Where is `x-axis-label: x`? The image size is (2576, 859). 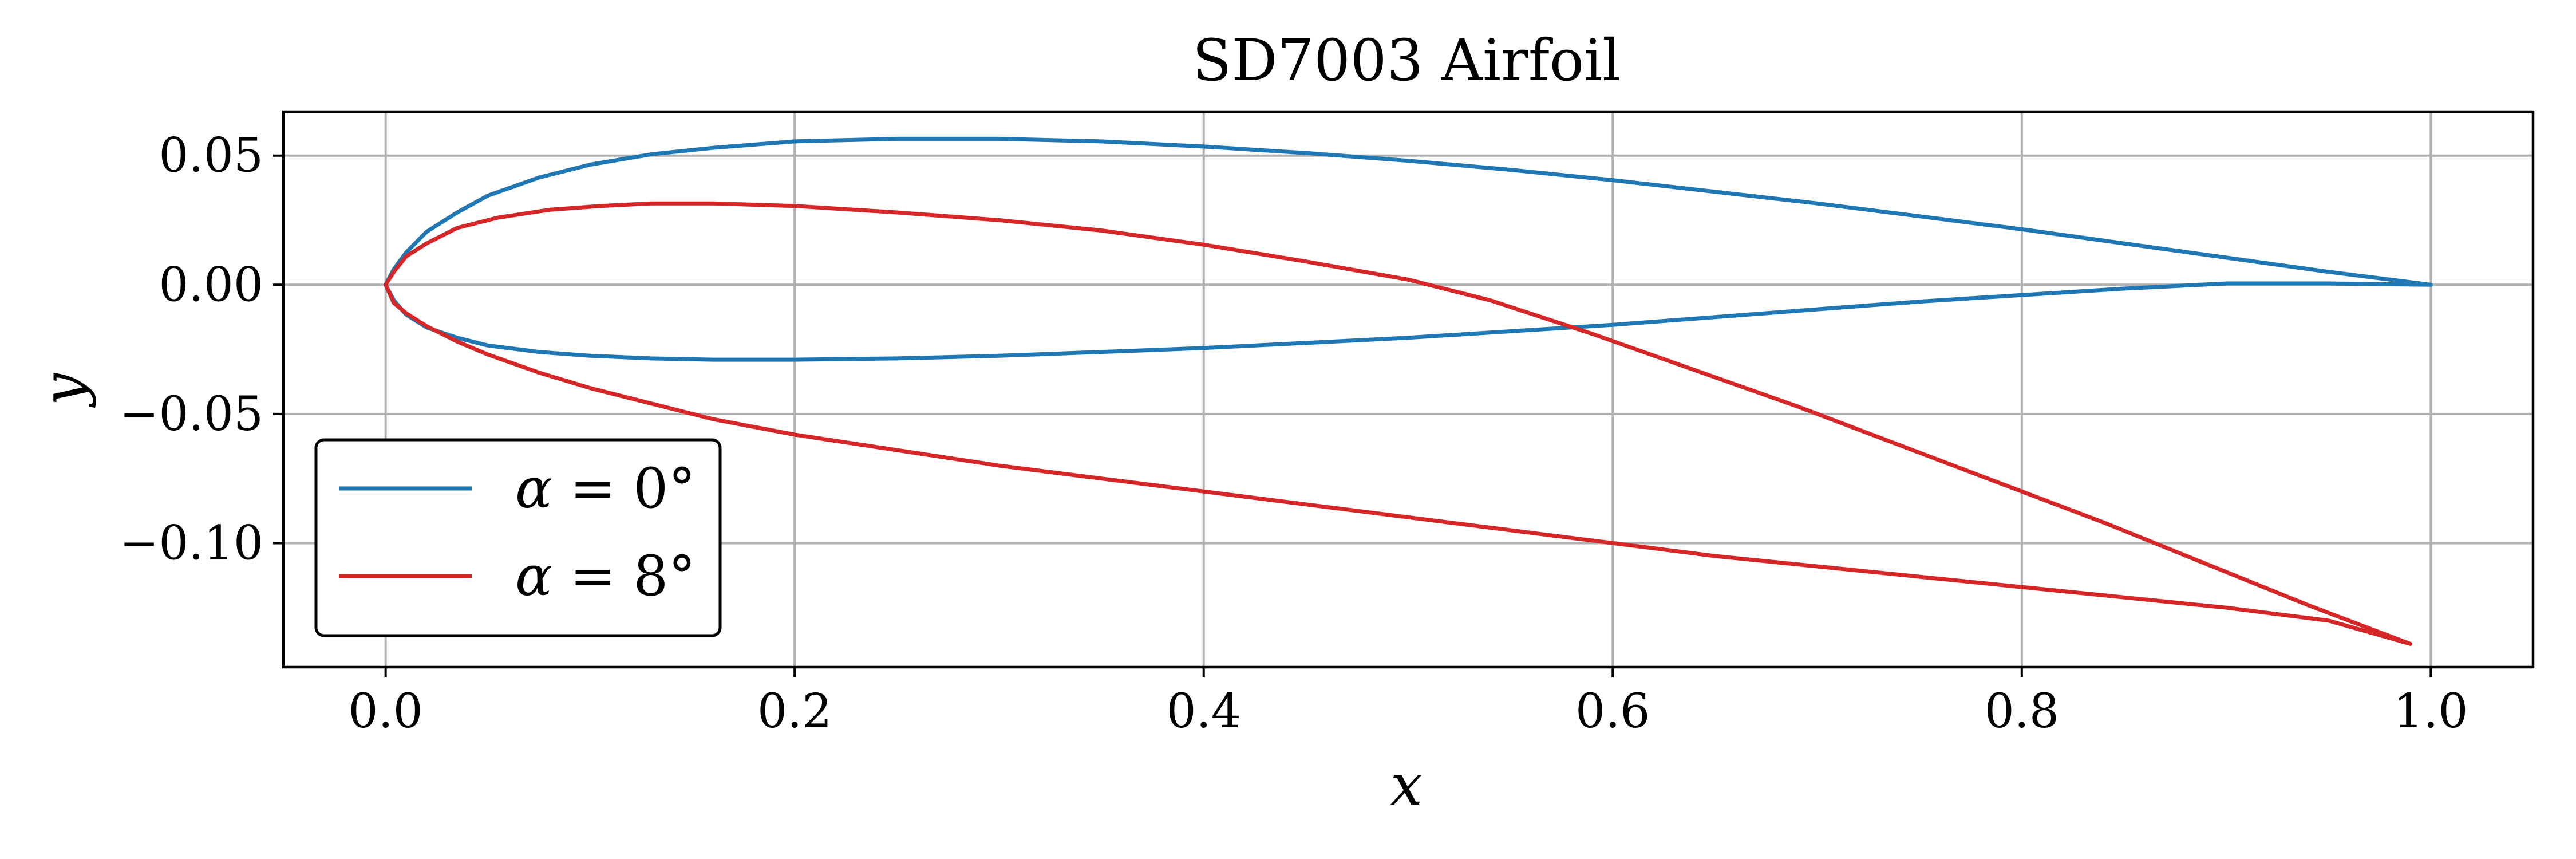 x-axis-label: x is located at coordinates (1406, 784).